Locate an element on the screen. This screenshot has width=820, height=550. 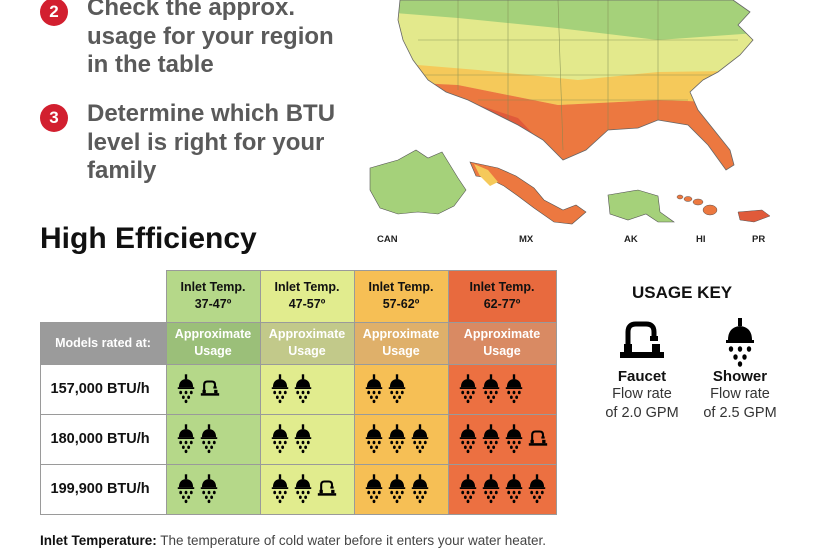
model-rating: 199,900 BTU/h is located at coordinates (103, 489).